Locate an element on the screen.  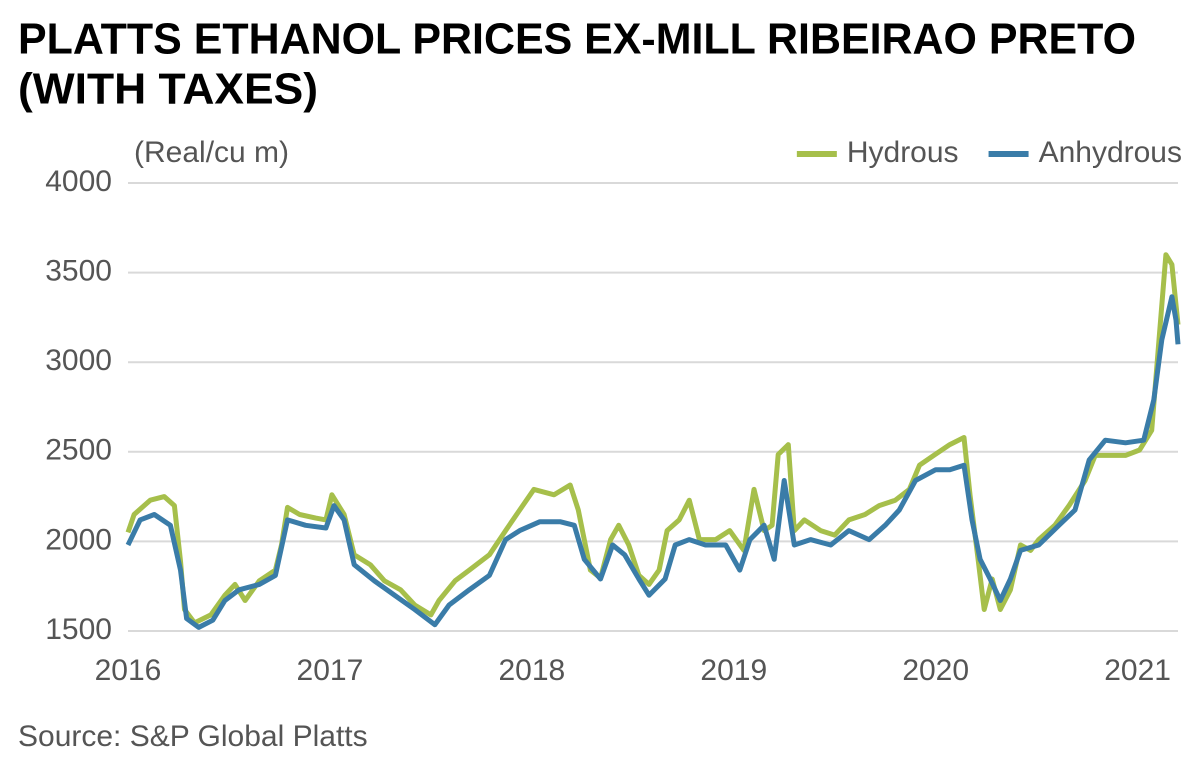
legend-label: Anhydrous is located at coordinates (1110, 152).